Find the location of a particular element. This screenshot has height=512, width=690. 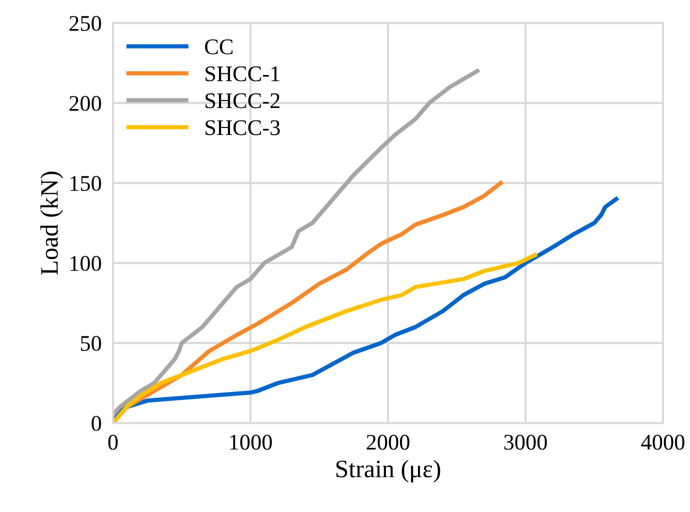

legend-label: SHCC-3 is located at coordinates (243, 128).